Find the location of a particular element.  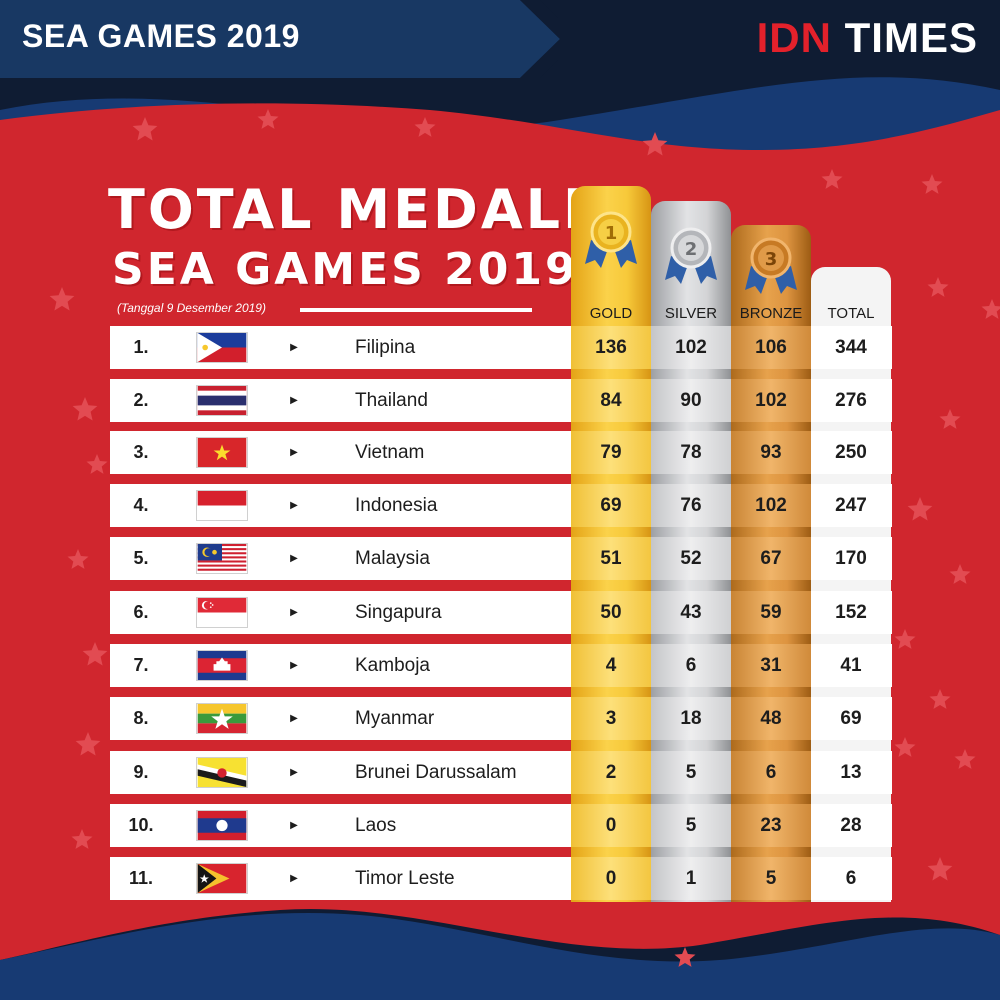

table-row: 8. ▶ Myanmar 3 18 48 69 is located at coordinates (501, 718).